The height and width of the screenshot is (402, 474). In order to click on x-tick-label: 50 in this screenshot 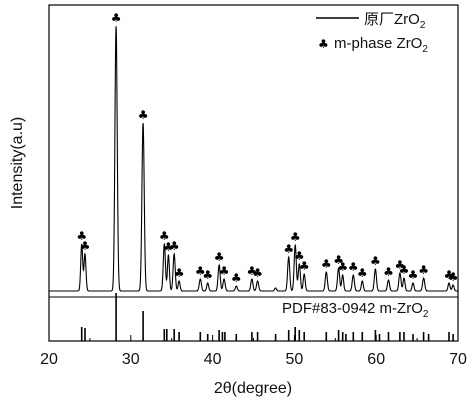, I will do `click(295, 359)`.